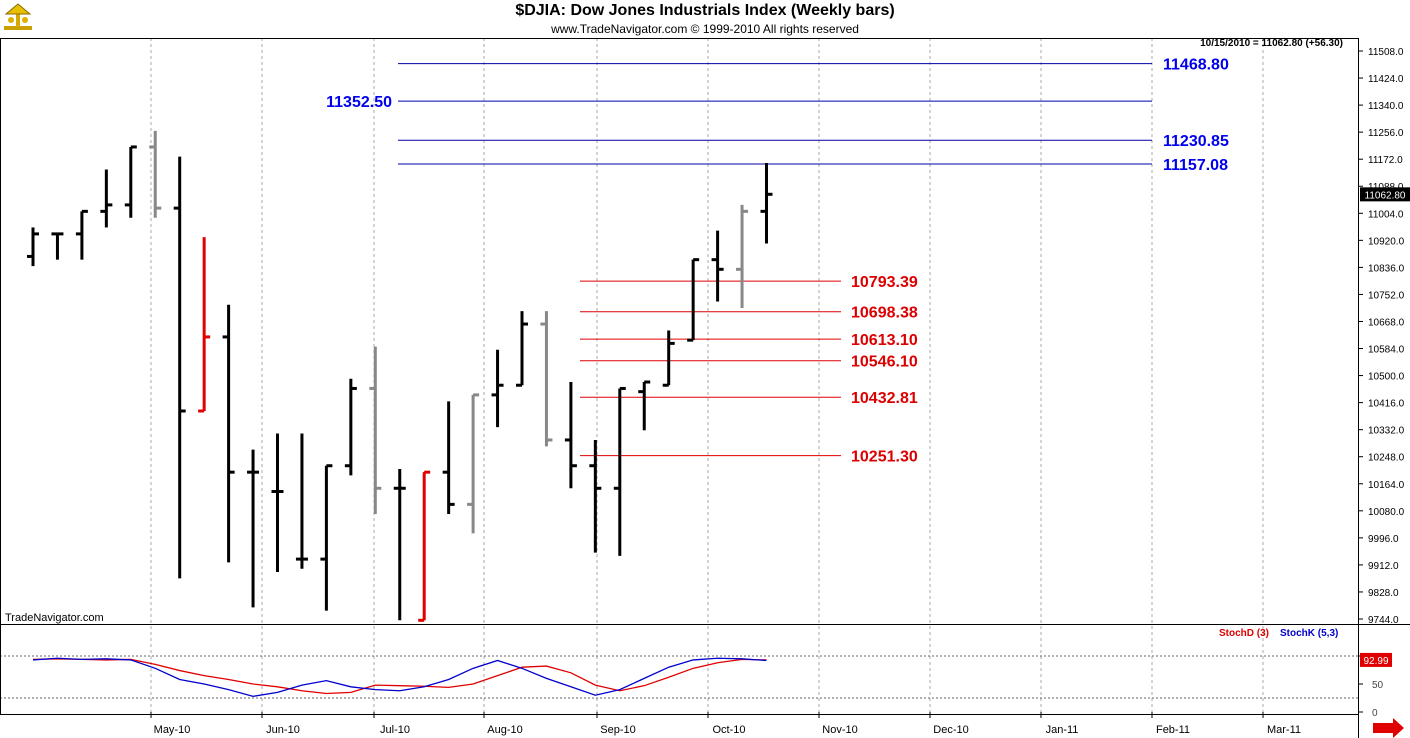 This screenshot has width=1410, height=738. I want to click on x-tick-label: Jun-10, so click(283, 730).